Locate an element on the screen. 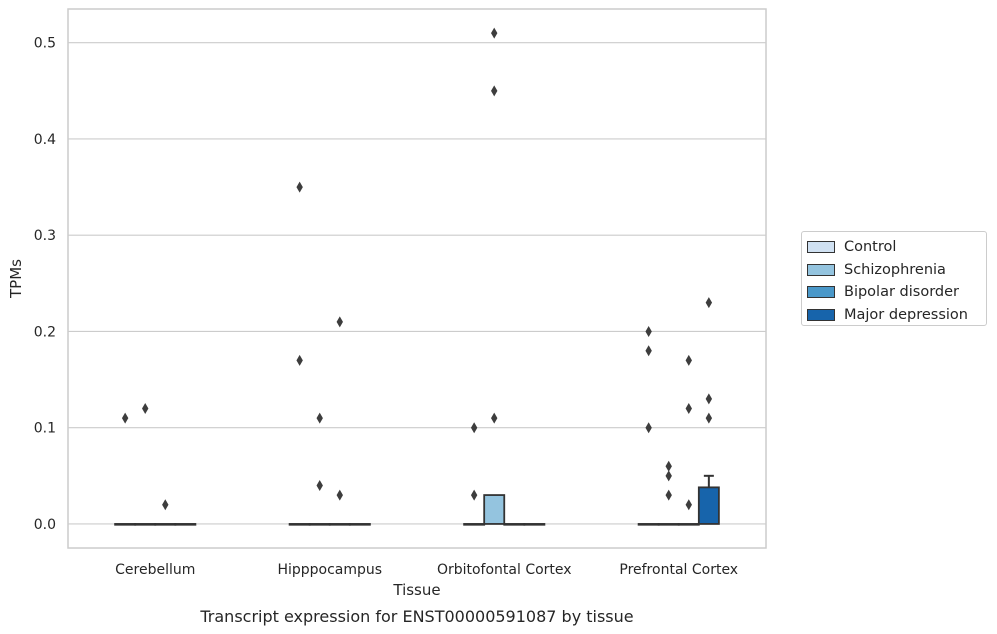  y-tick-label: 0.0 is located at coordinates (45, 525).